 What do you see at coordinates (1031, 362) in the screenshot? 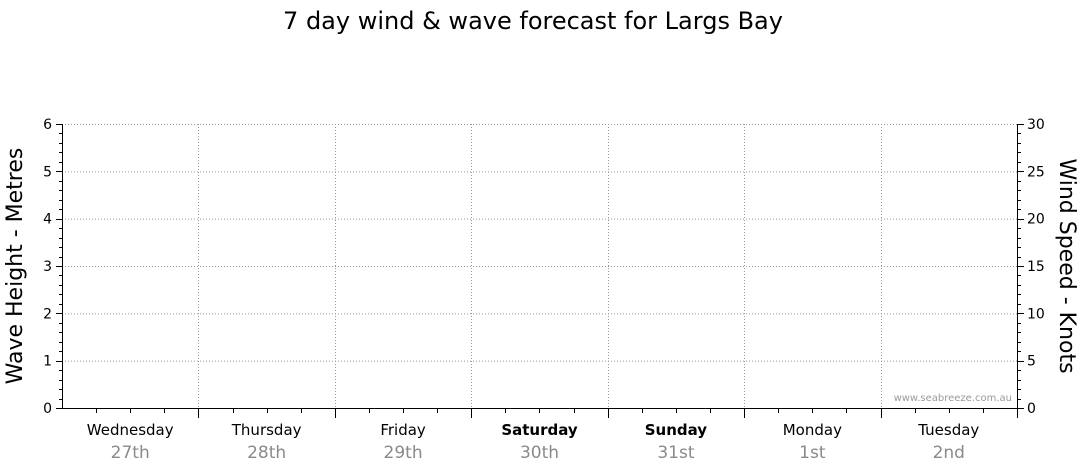
I see `right-tick-label: 5` at bounding box center [1031, 362].